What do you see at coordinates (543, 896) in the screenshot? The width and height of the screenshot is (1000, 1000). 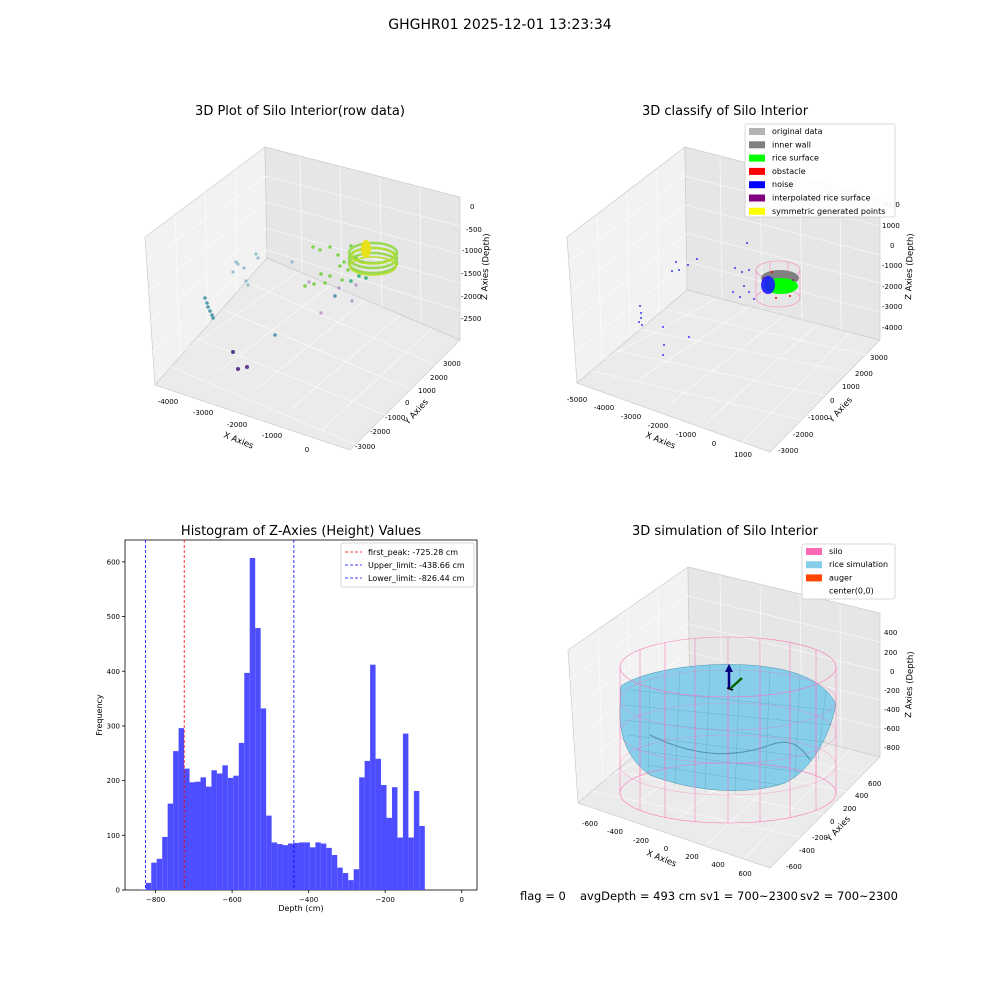 I see `status-flag: flag = 0` at bounding box center [543, 896].